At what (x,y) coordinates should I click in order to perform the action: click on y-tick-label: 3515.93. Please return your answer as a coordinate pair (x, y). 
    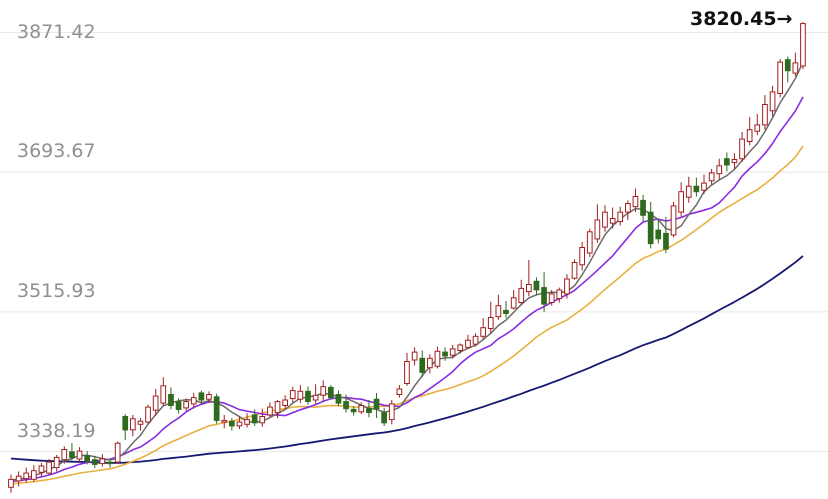
    Looking at the image, I should click on (56, 291).